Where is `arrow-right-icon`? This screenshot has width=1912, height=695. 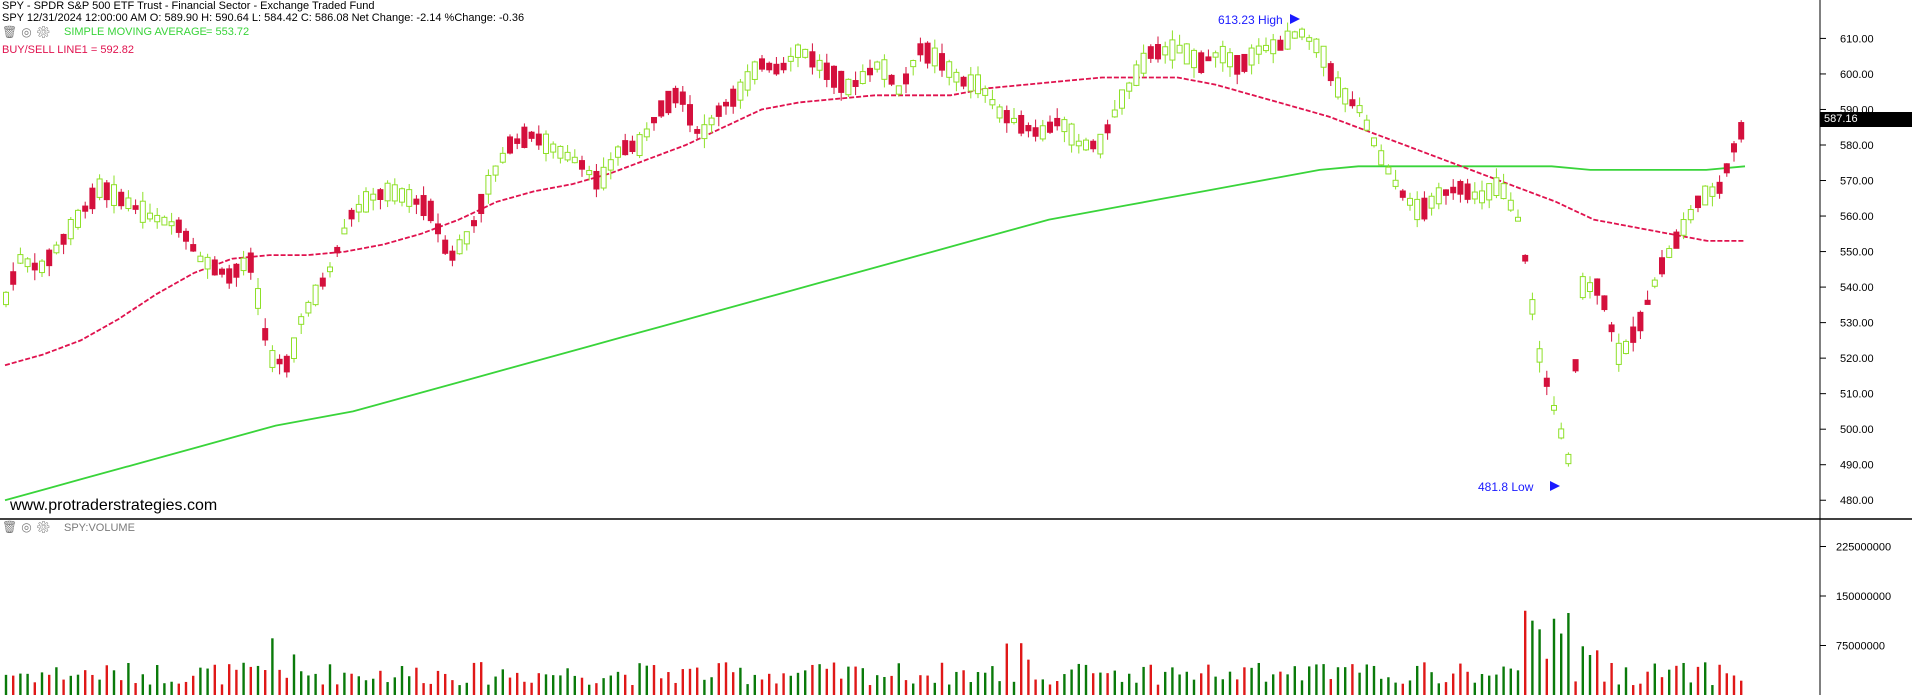 arrow-right-icon is located at coordinates (1555, 486).